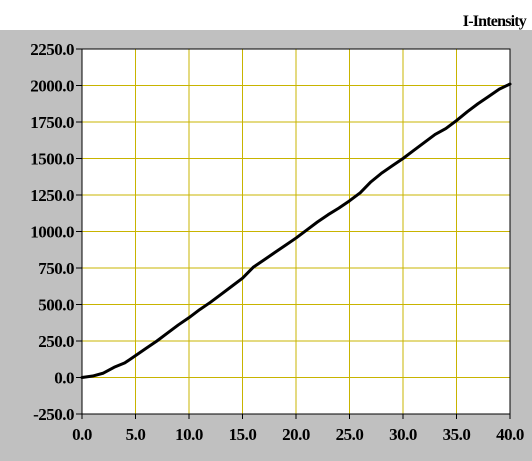  I want to click on y-tick-label: 750.0, so click(56, 268).